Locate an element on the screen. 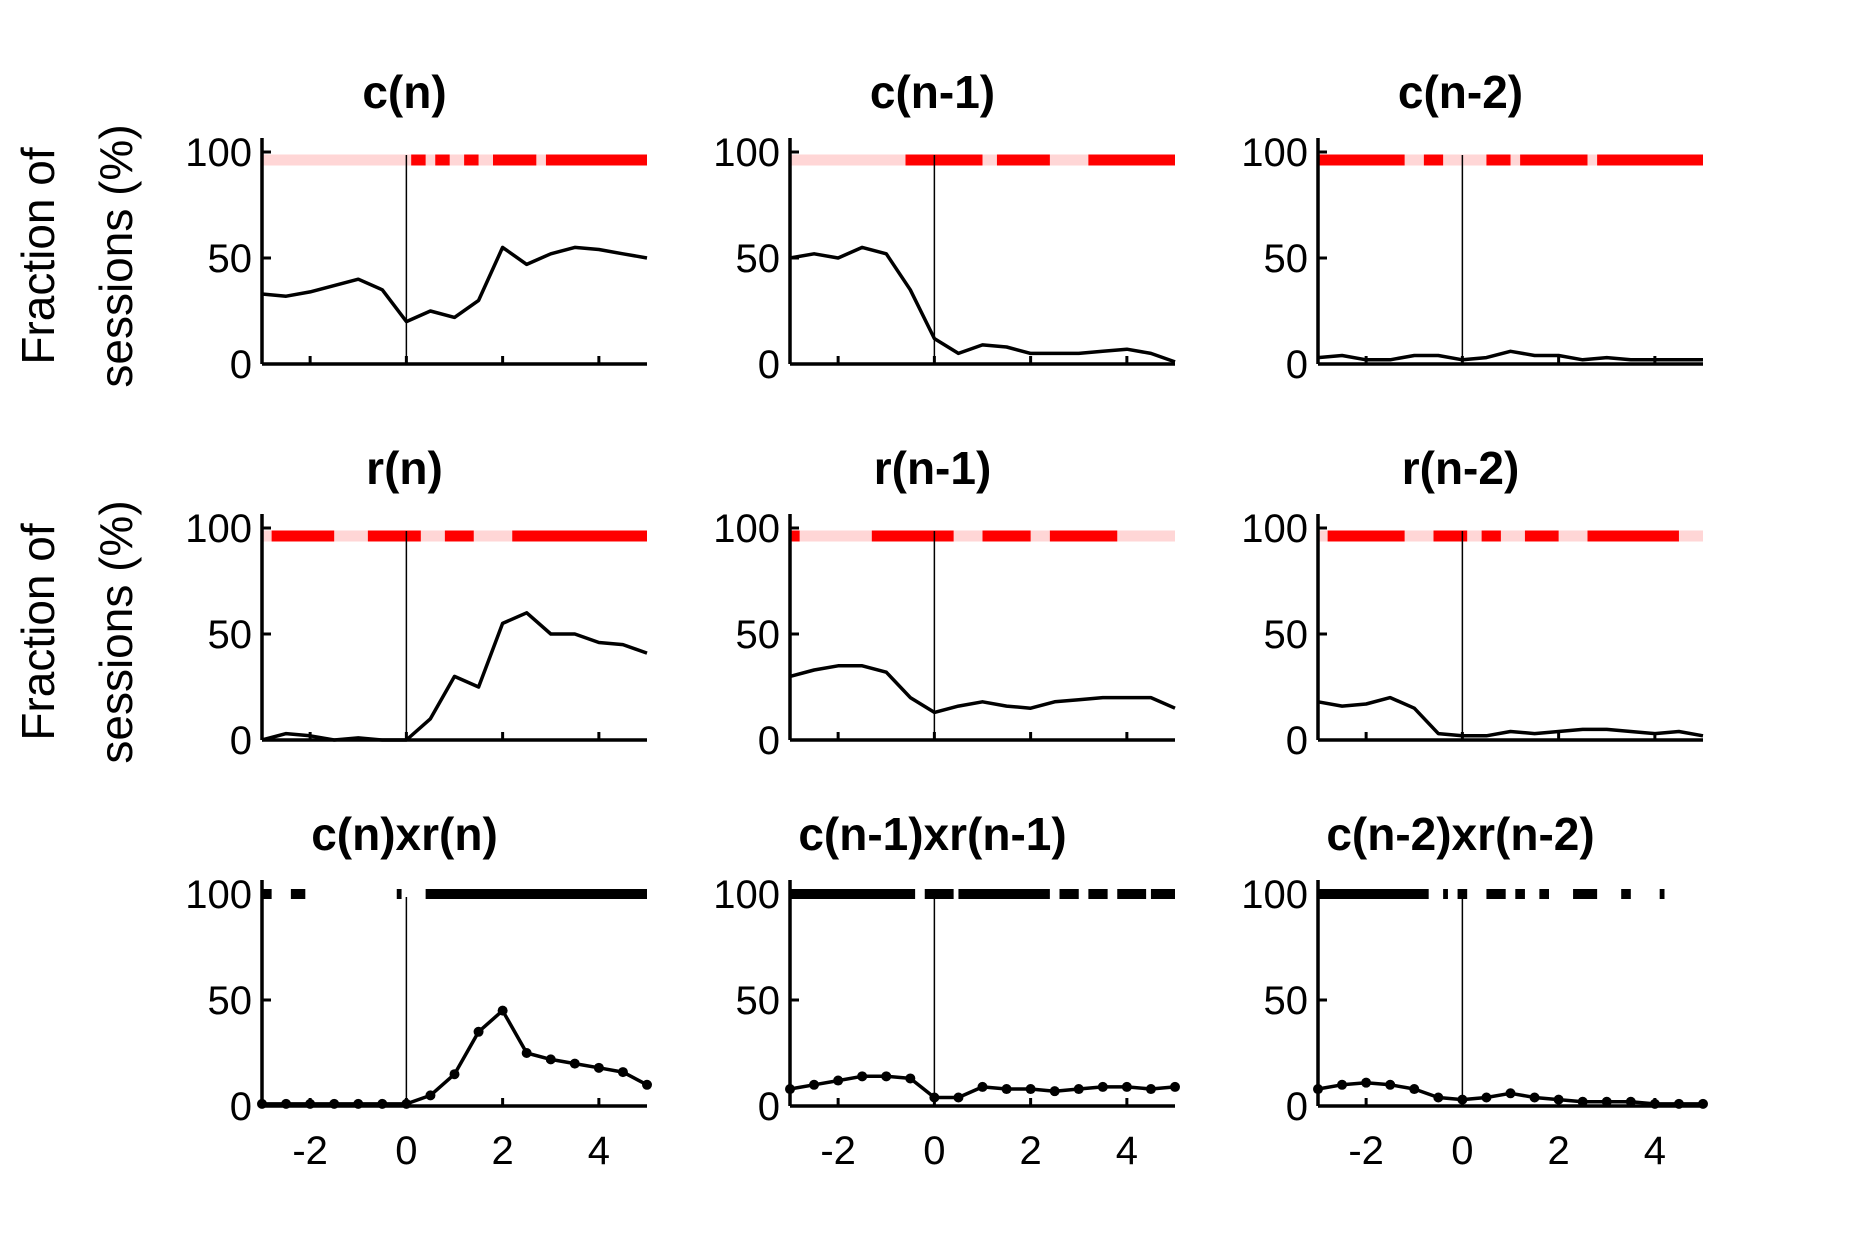 The width and height of the screenshot is (1875, 1250). panel-title: c(n-1) is located at coordinates (932, 92).